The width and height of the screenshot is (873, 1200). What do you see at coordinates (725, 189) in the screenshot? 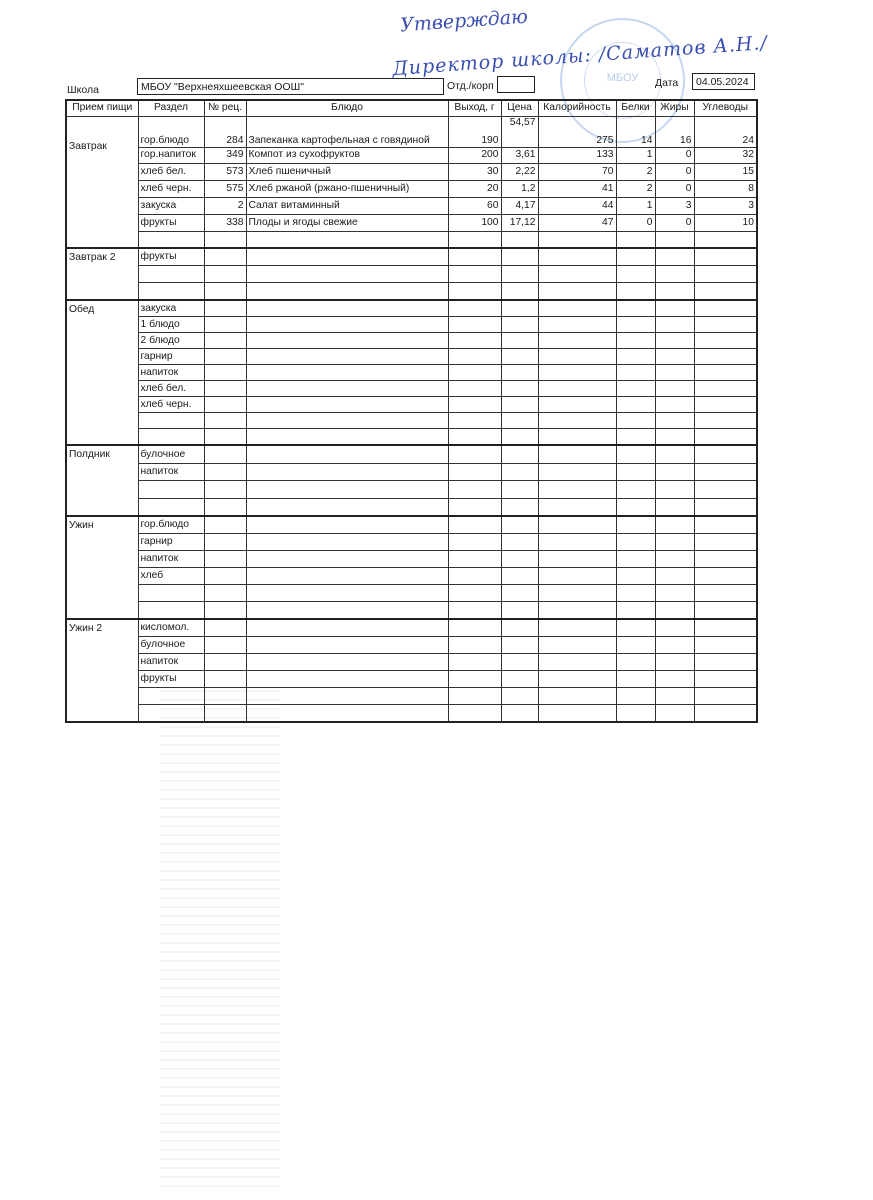
I see `cell-carbs: 8` at bounding box center [725, 189].